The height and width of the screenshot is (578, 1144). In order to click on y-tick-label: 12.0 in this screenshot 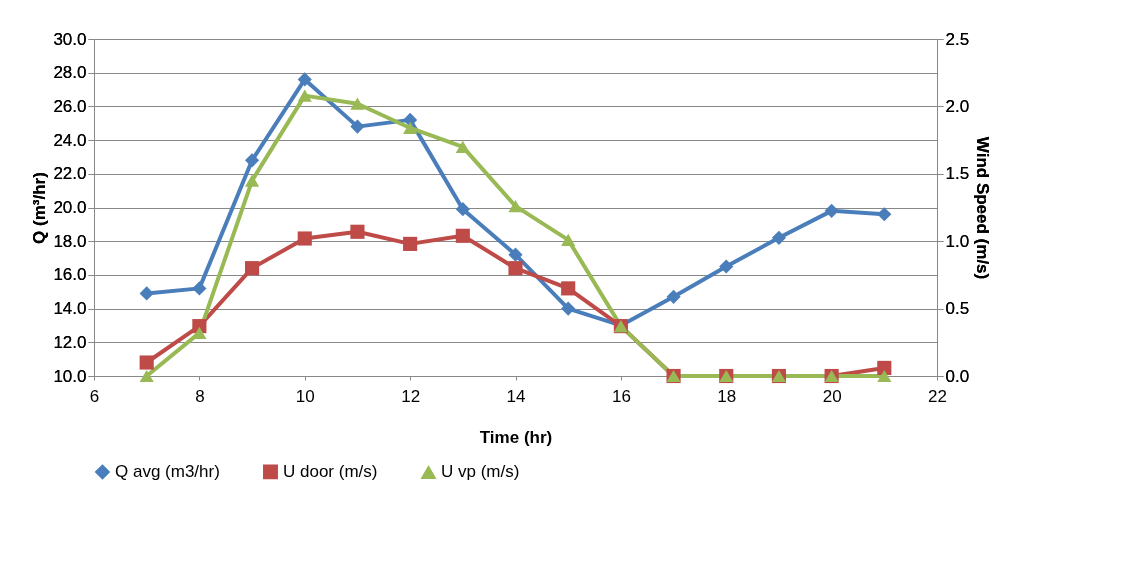, I will do `click(70, 342)`.